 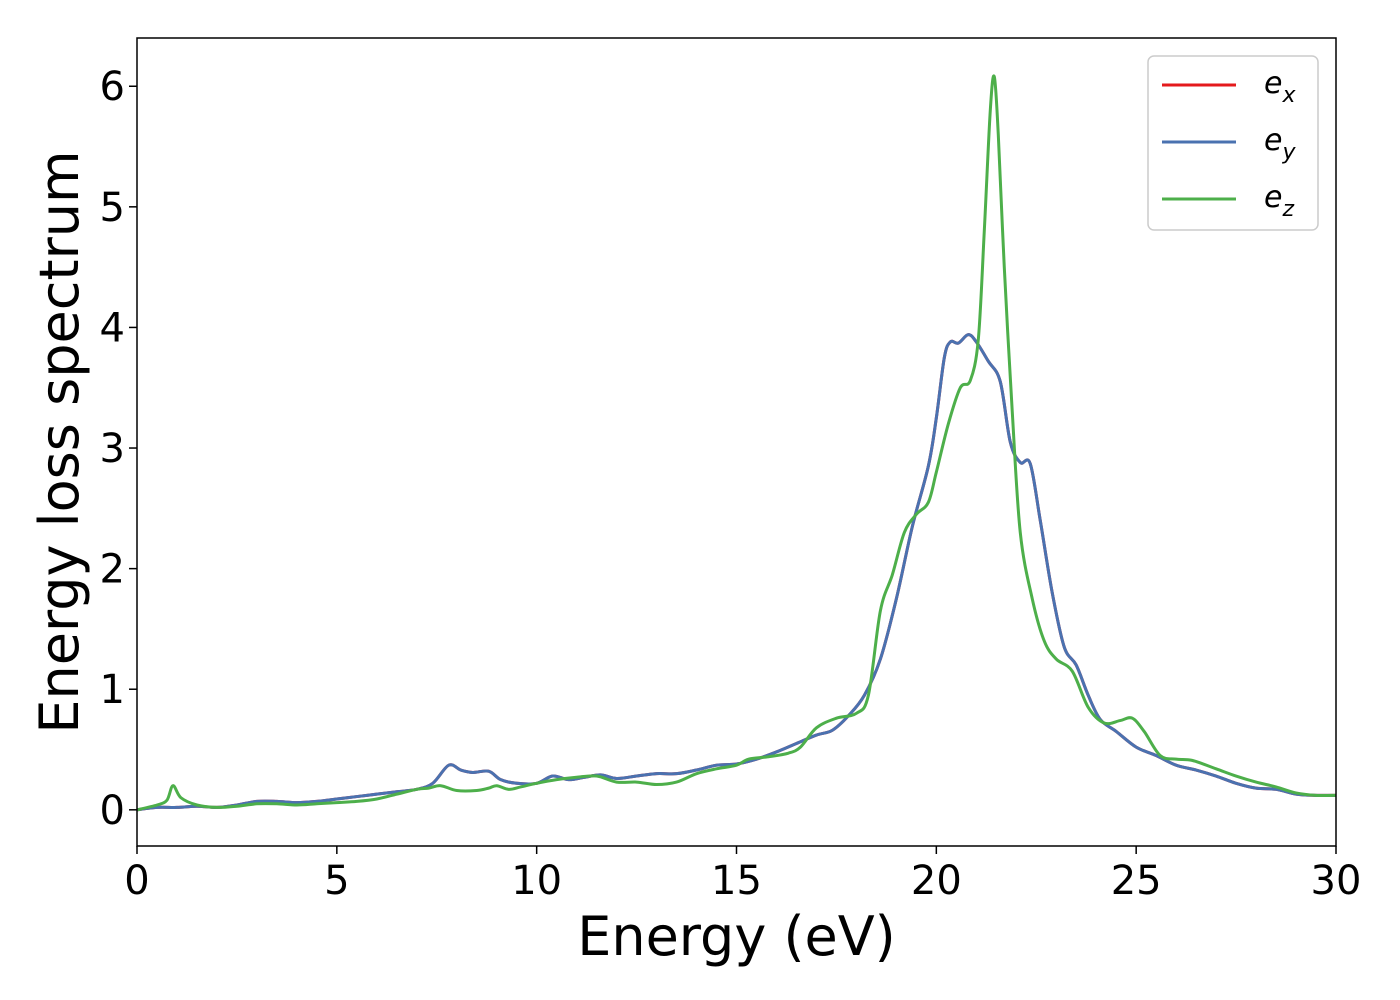 I want to click on y-tick-label: 6, so click(x=112, y=87).